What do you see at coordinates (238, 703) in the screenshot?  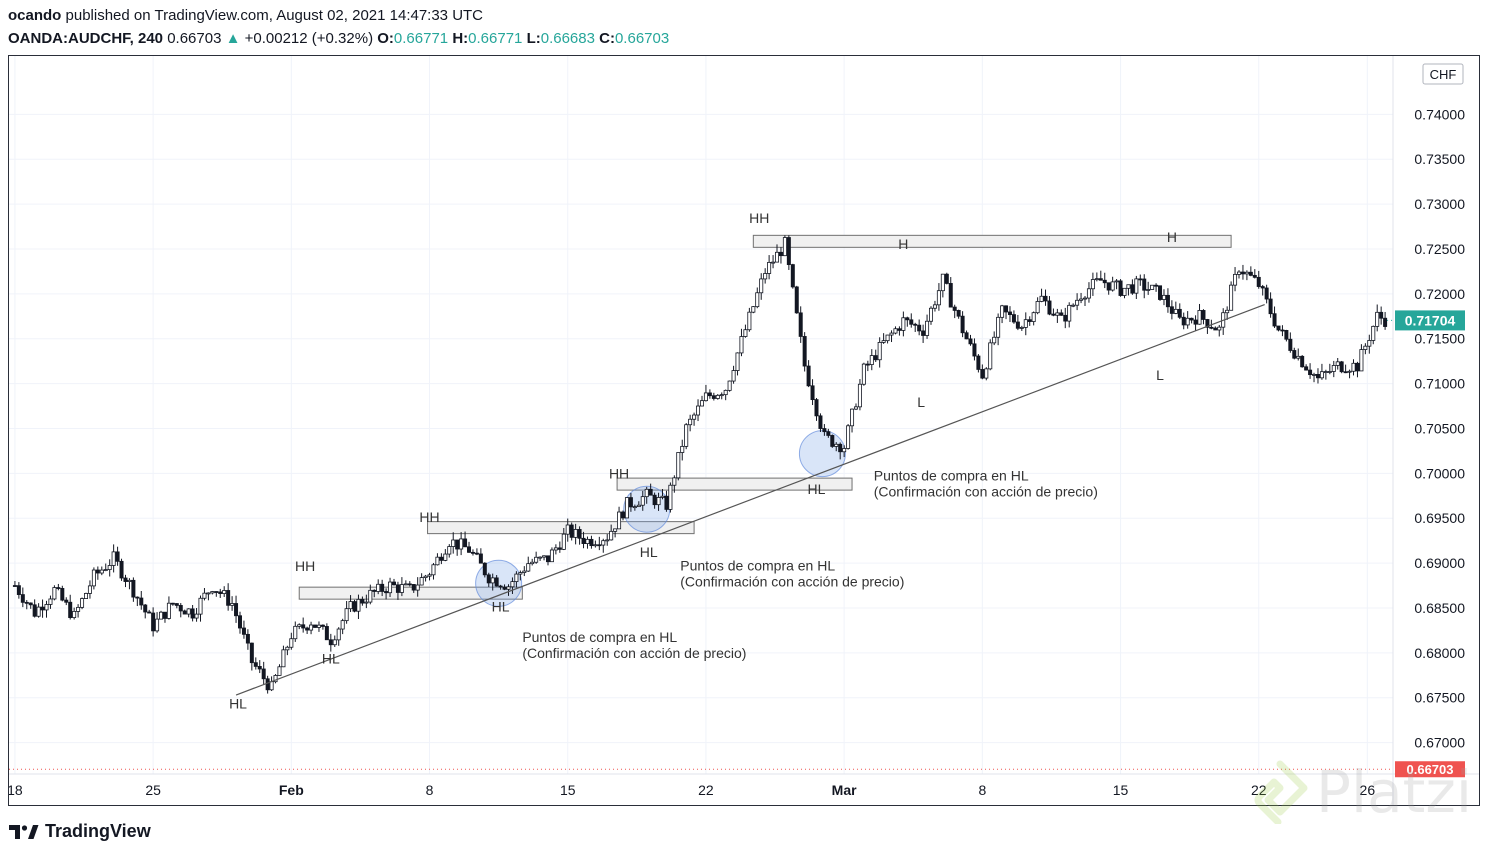 I see `swing-label: HL` at bounding box center [238, 703].